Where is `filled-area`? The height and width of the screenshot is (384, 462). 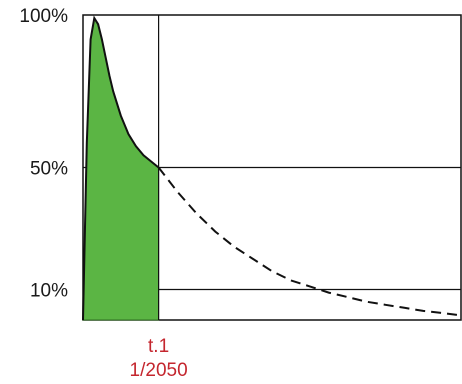
filled-area is located at coordinates (121, 168).